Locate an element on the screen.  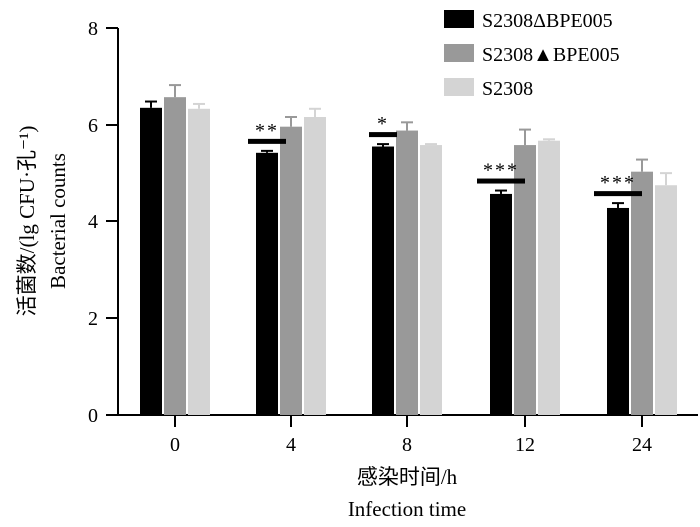
legend-label: S2308▲BPE005 is located at coordinates (551, 55).